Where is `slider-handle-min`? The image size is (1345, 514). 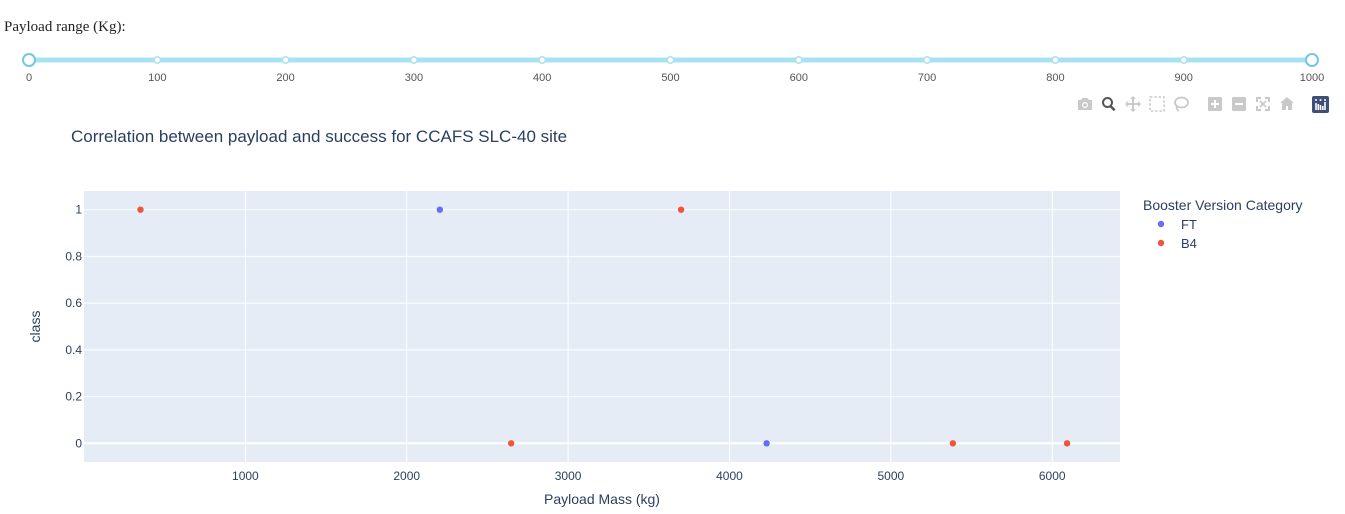 slider-handle-min is located at coordinates (29, 60).